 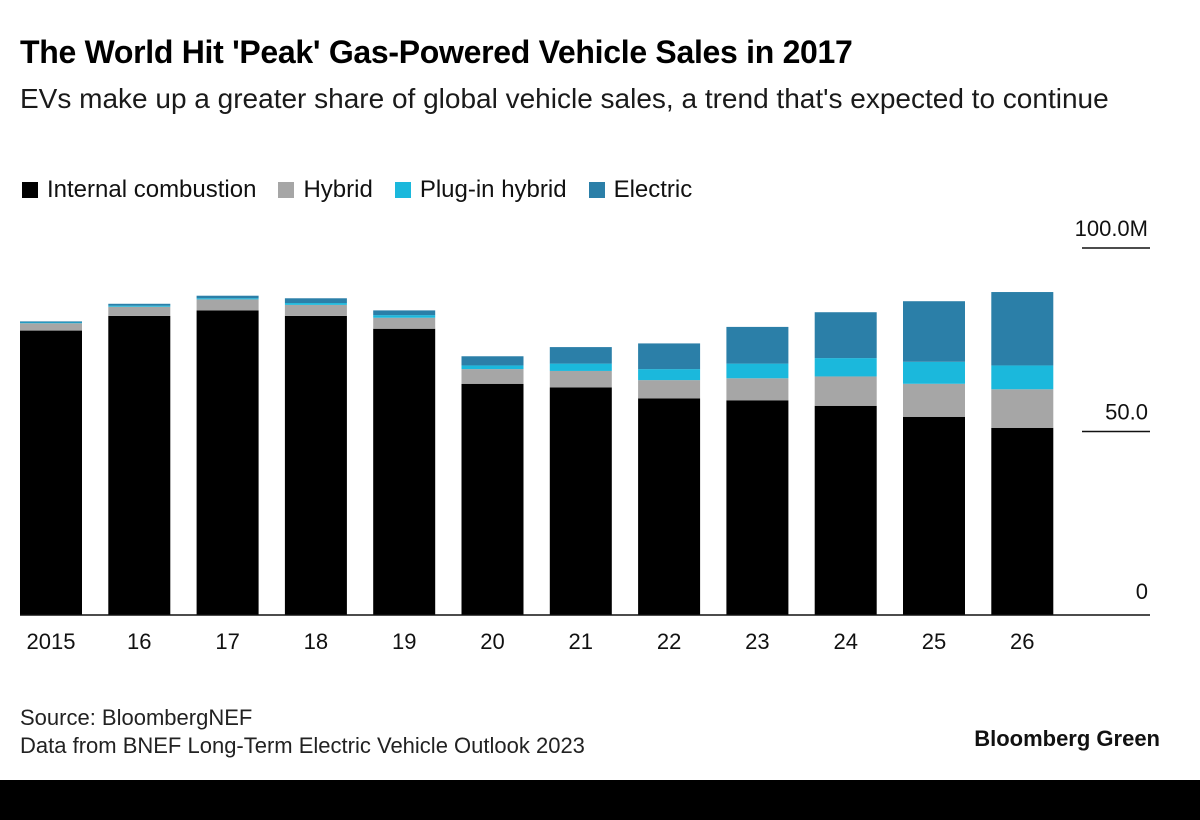 I want to click on bar-19-plug-in-hybrid, so click(x=404, y=316).